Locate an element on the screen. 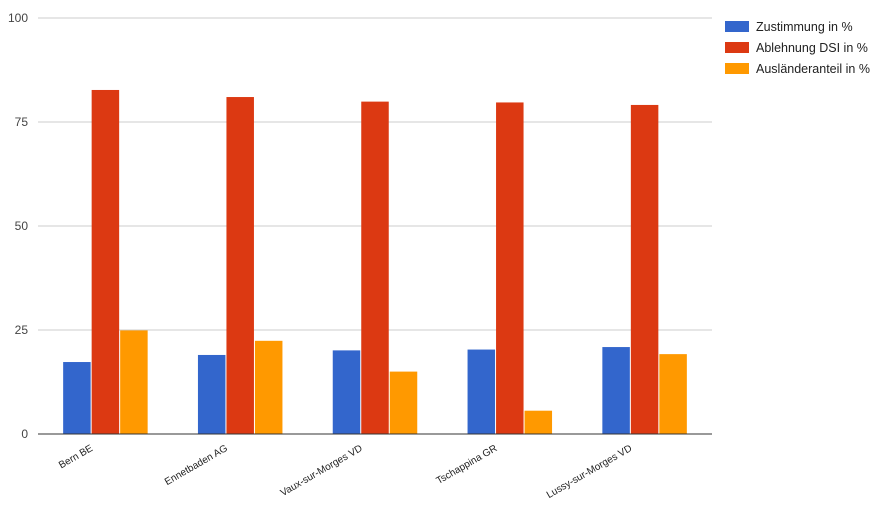 The height and width of the screenshot is (507, 873). x-tick-label: Tschappina GR is located at coordinates (467, 465).